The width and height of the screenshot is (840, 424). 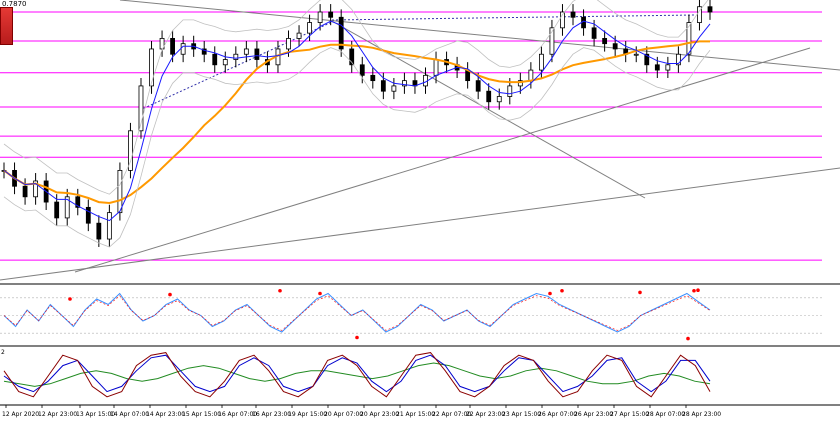 What do you see at coordinates (629, 414) in the screenshot?
I see `x-tick-label: 27 Apr 15:00` at bounding box center [629, 414].